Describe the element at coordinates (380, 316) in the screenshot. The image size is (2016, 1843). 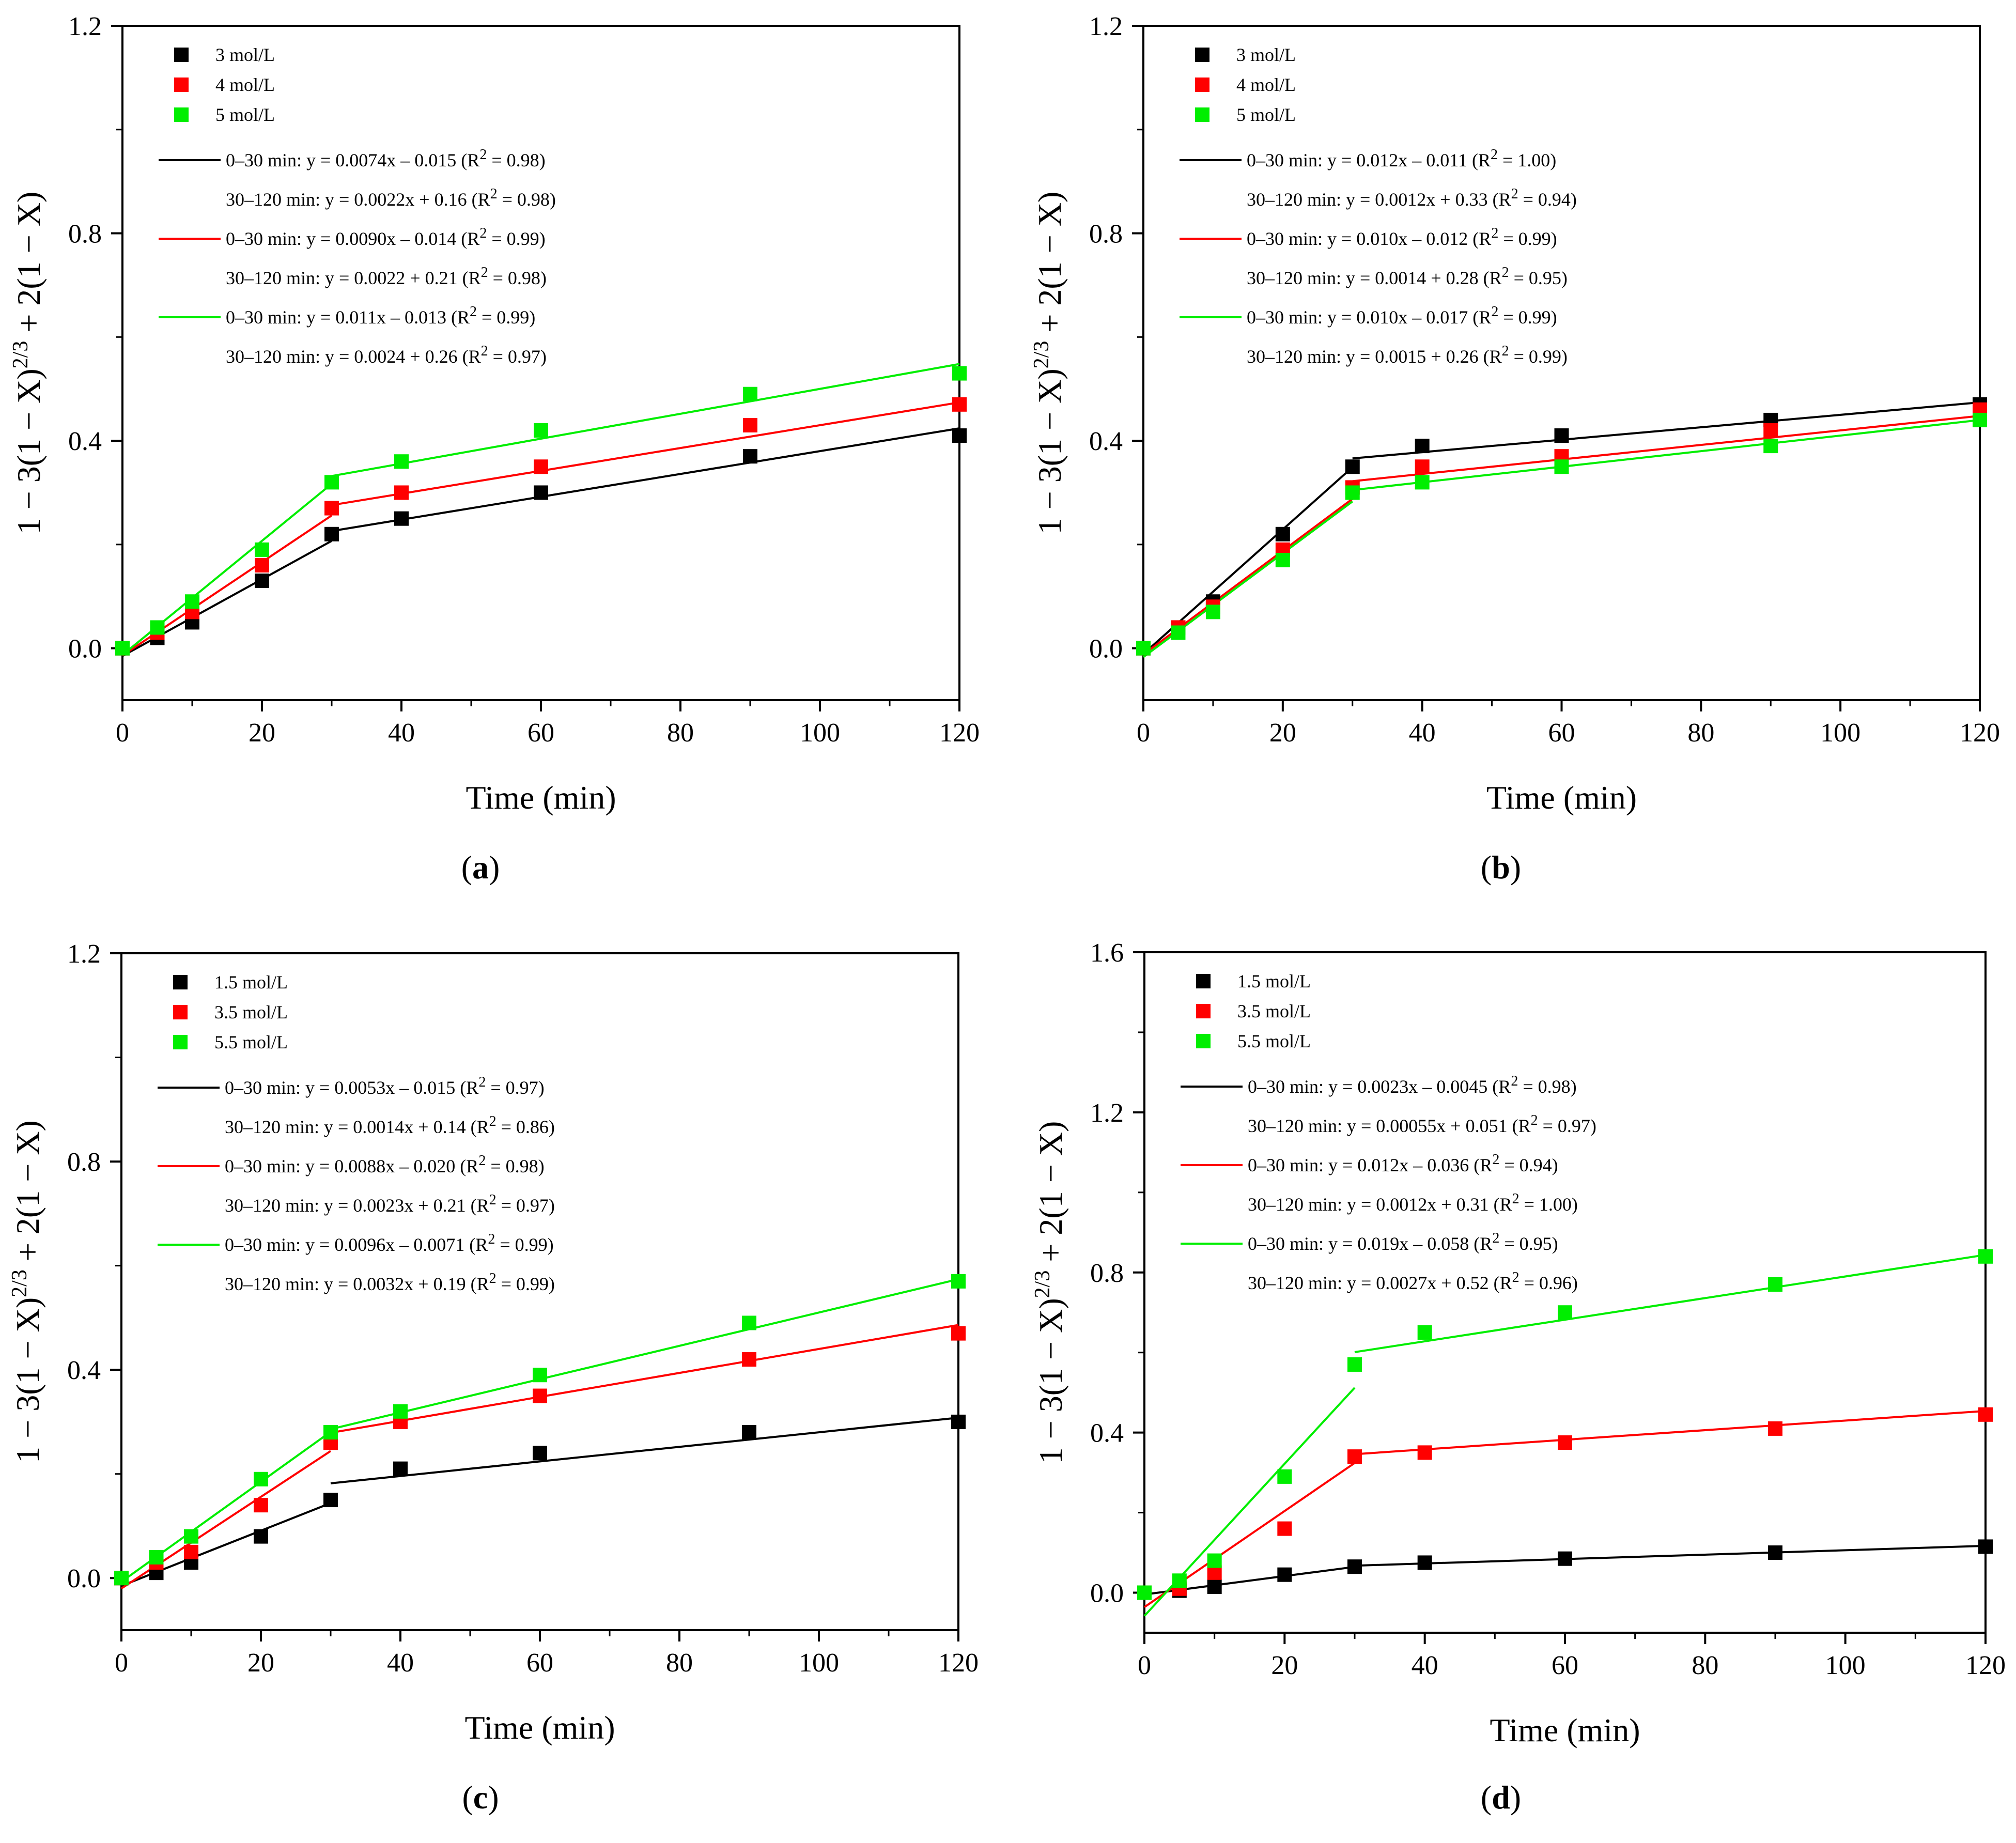
I see `fit-equation-label: 0–30 min: y = 0.011x – 0.013 (R2 = 0.99)` at that location.